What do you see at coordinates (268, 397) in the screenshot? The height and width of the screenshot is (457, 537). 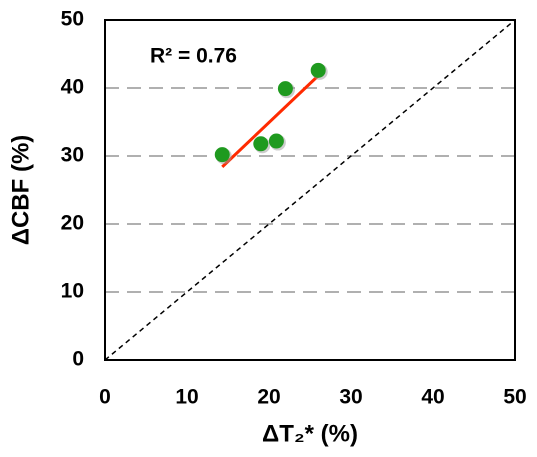 I see `x-tick-label: 20` at bounding box center [268, 397].